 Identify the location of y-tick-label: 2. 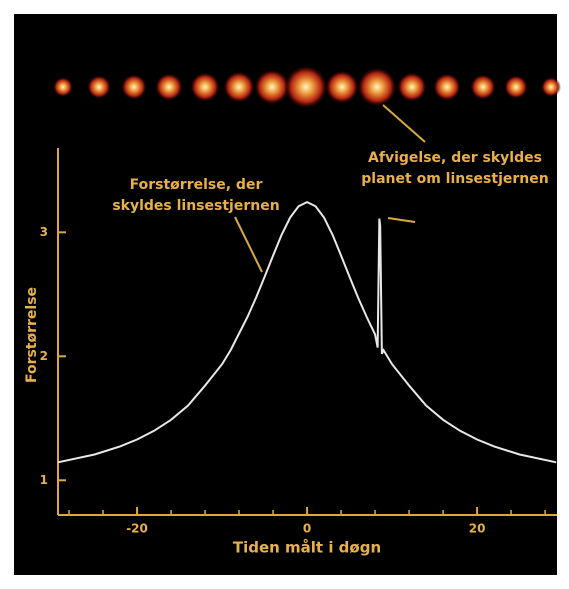
(44, 356).